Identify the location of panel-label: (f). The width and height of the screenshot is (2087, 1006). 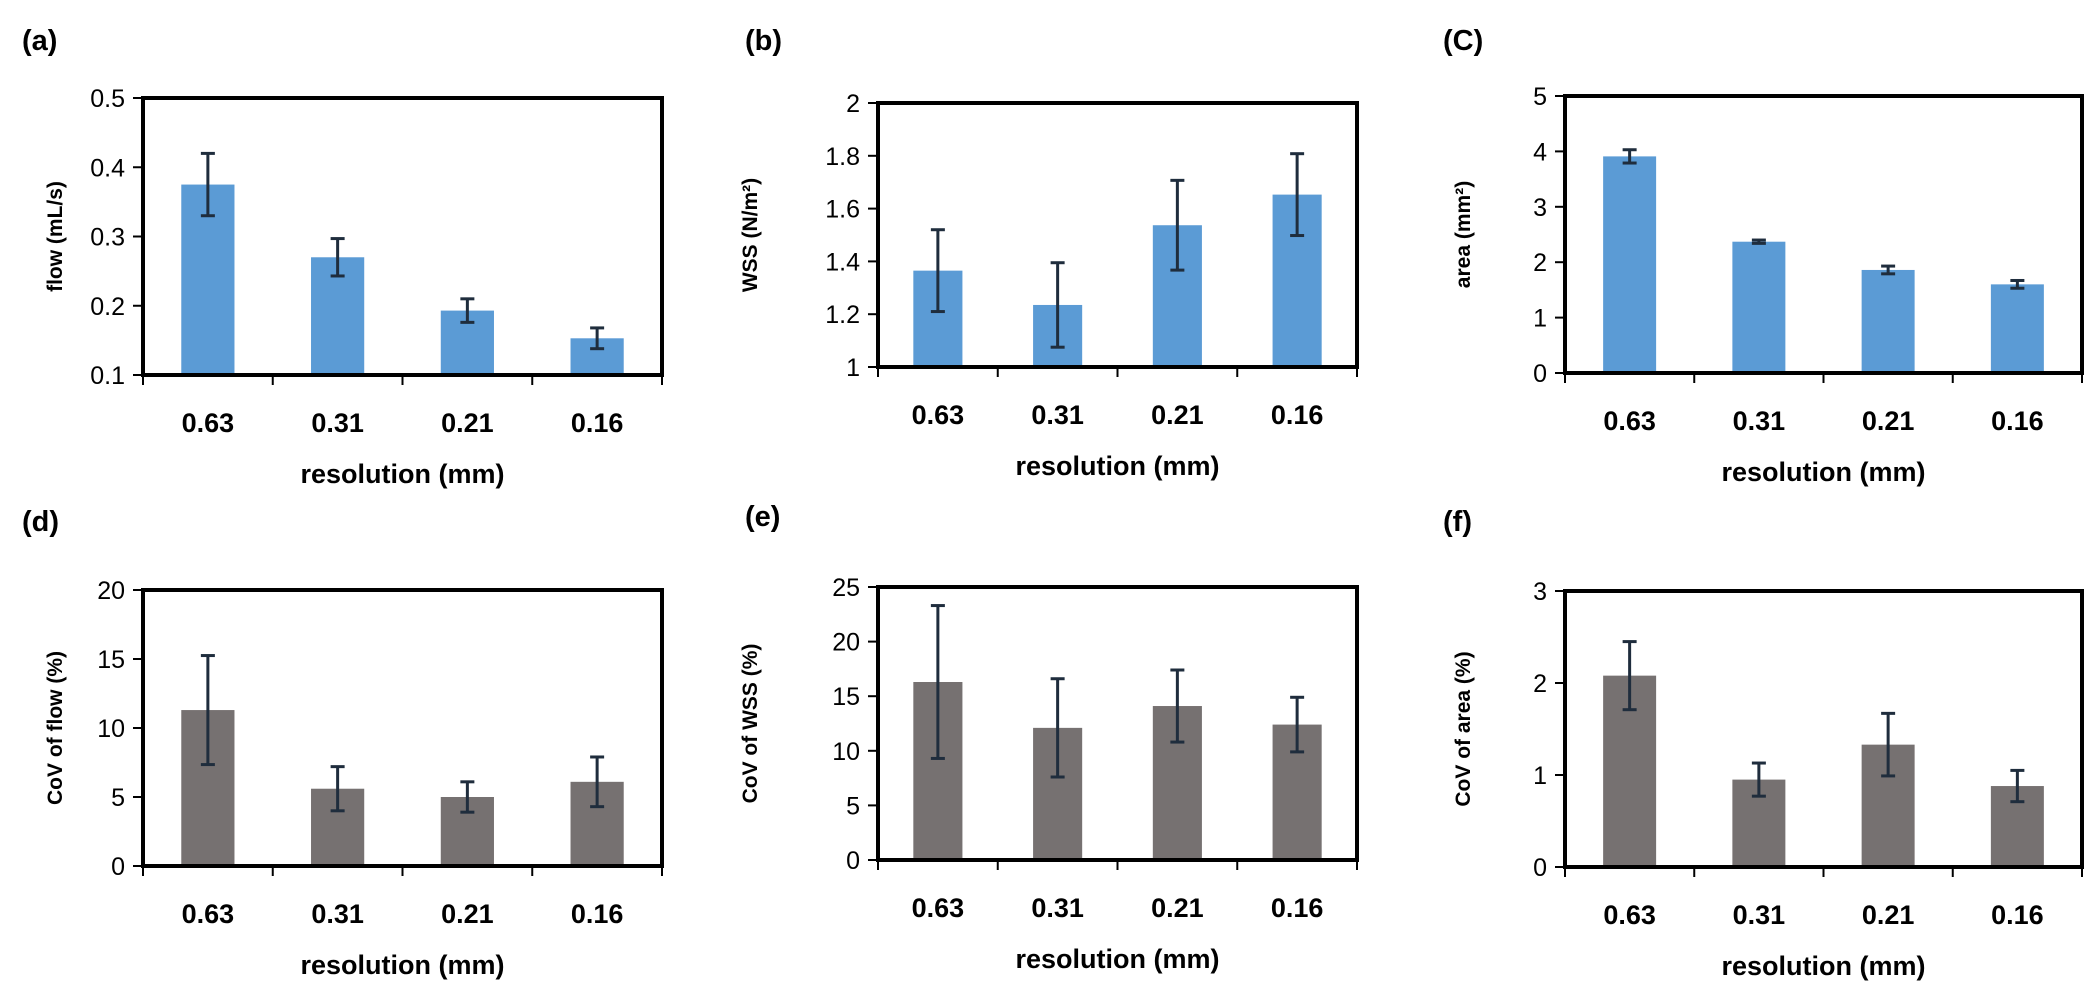
(1457, 522).